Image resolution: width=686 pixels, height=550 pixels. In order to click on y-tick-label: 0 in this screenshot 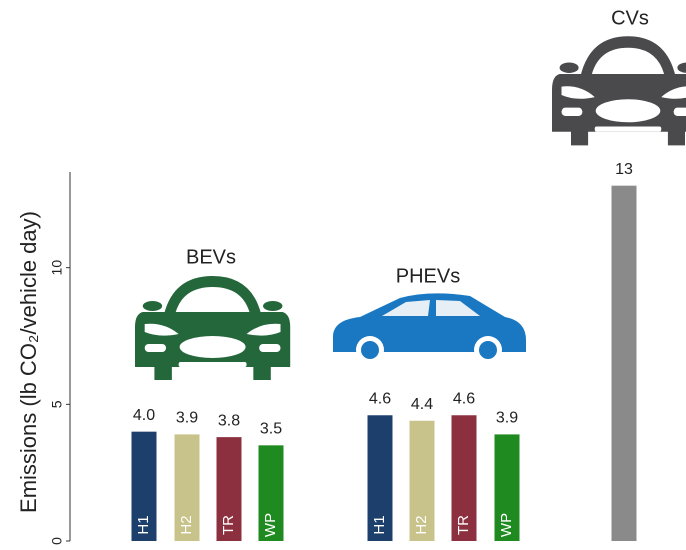, I will do `click(57, 541)`.